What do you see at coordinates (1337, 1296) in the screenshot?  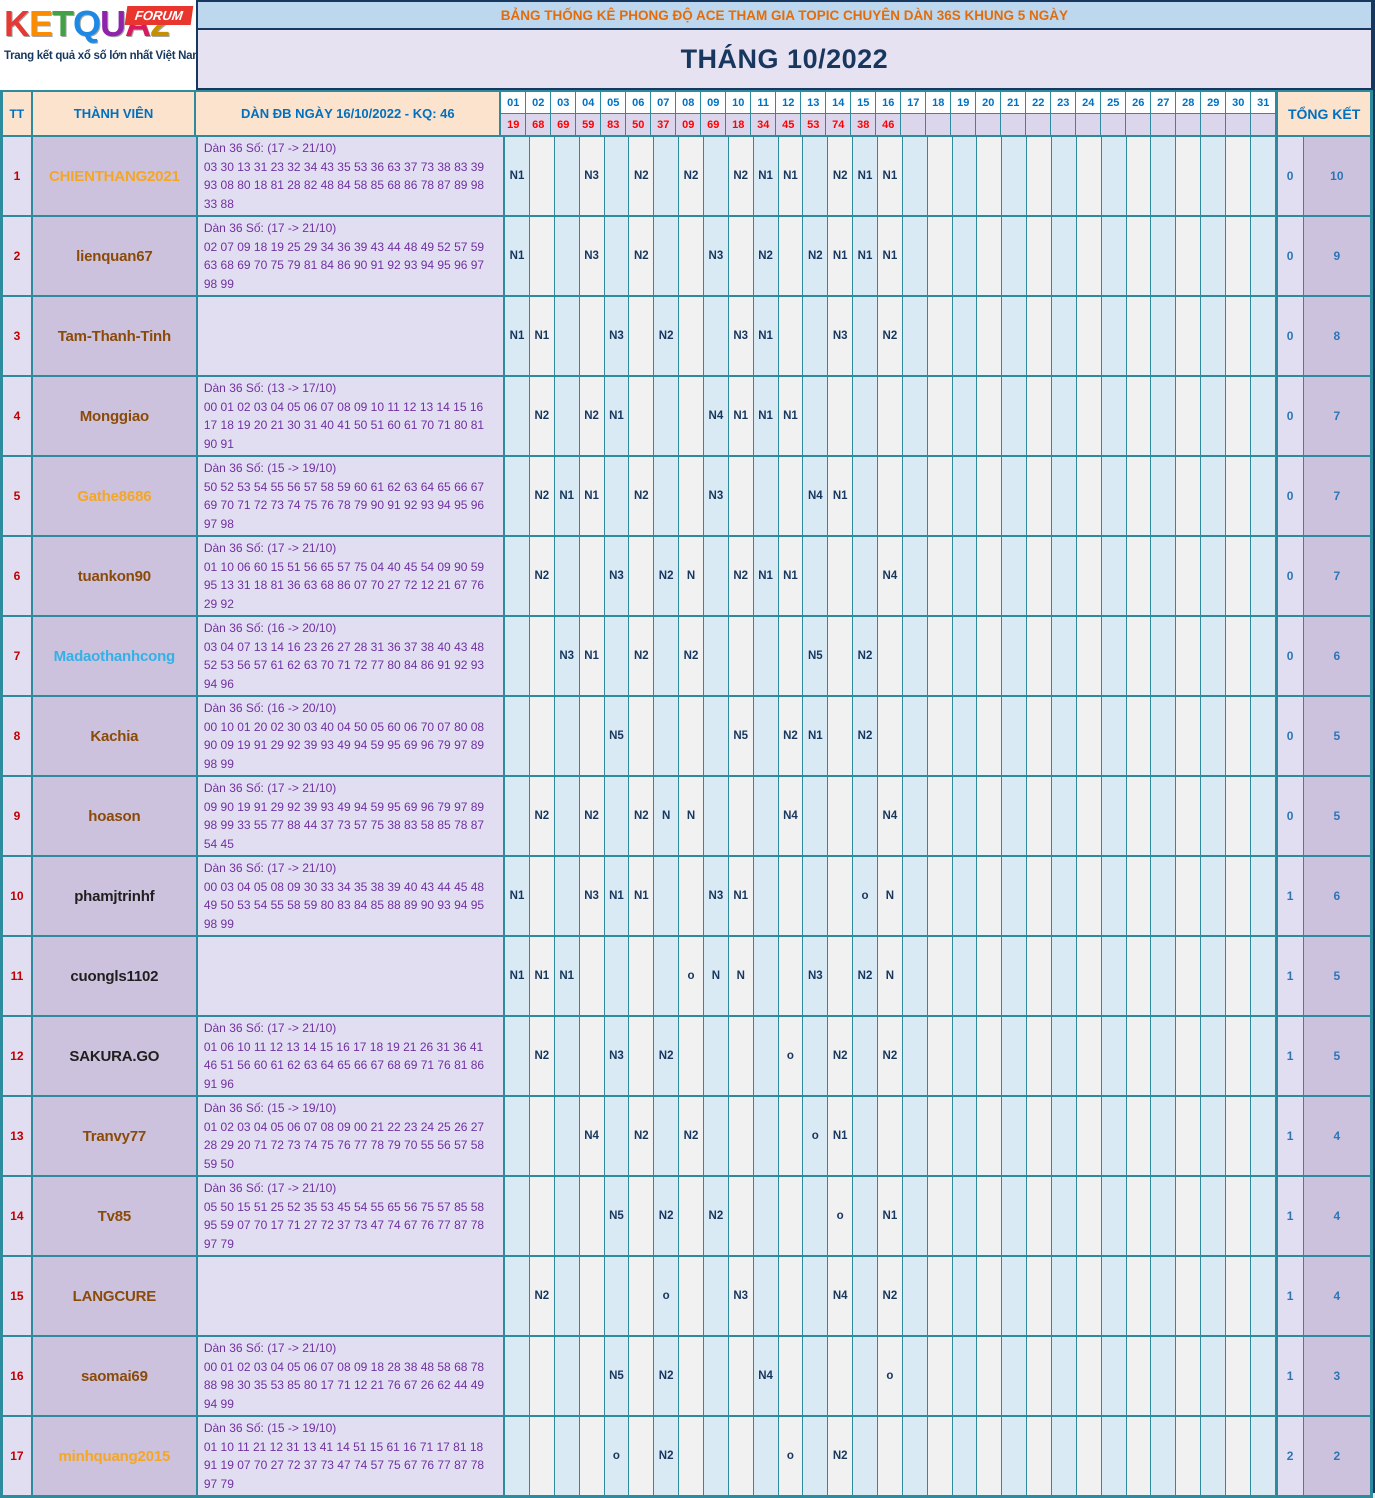 I see `total-score-cell: 4` at bounding box center [1337, 1296].